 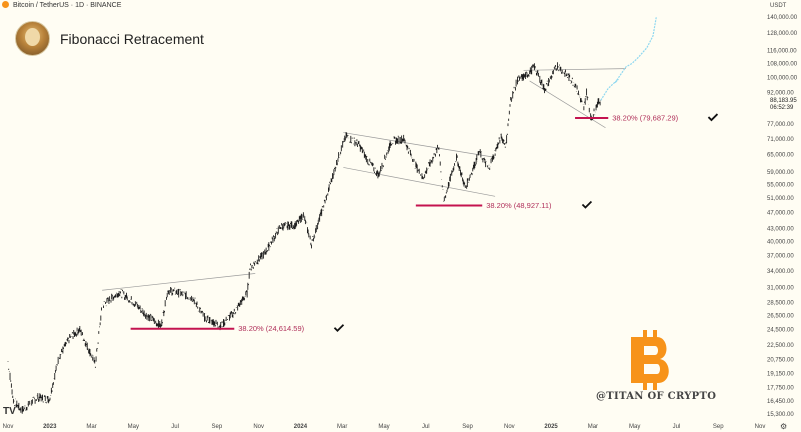 I want to click on last-price-tag: 88,183.95 06:52:39, so click(x=783, y=105).